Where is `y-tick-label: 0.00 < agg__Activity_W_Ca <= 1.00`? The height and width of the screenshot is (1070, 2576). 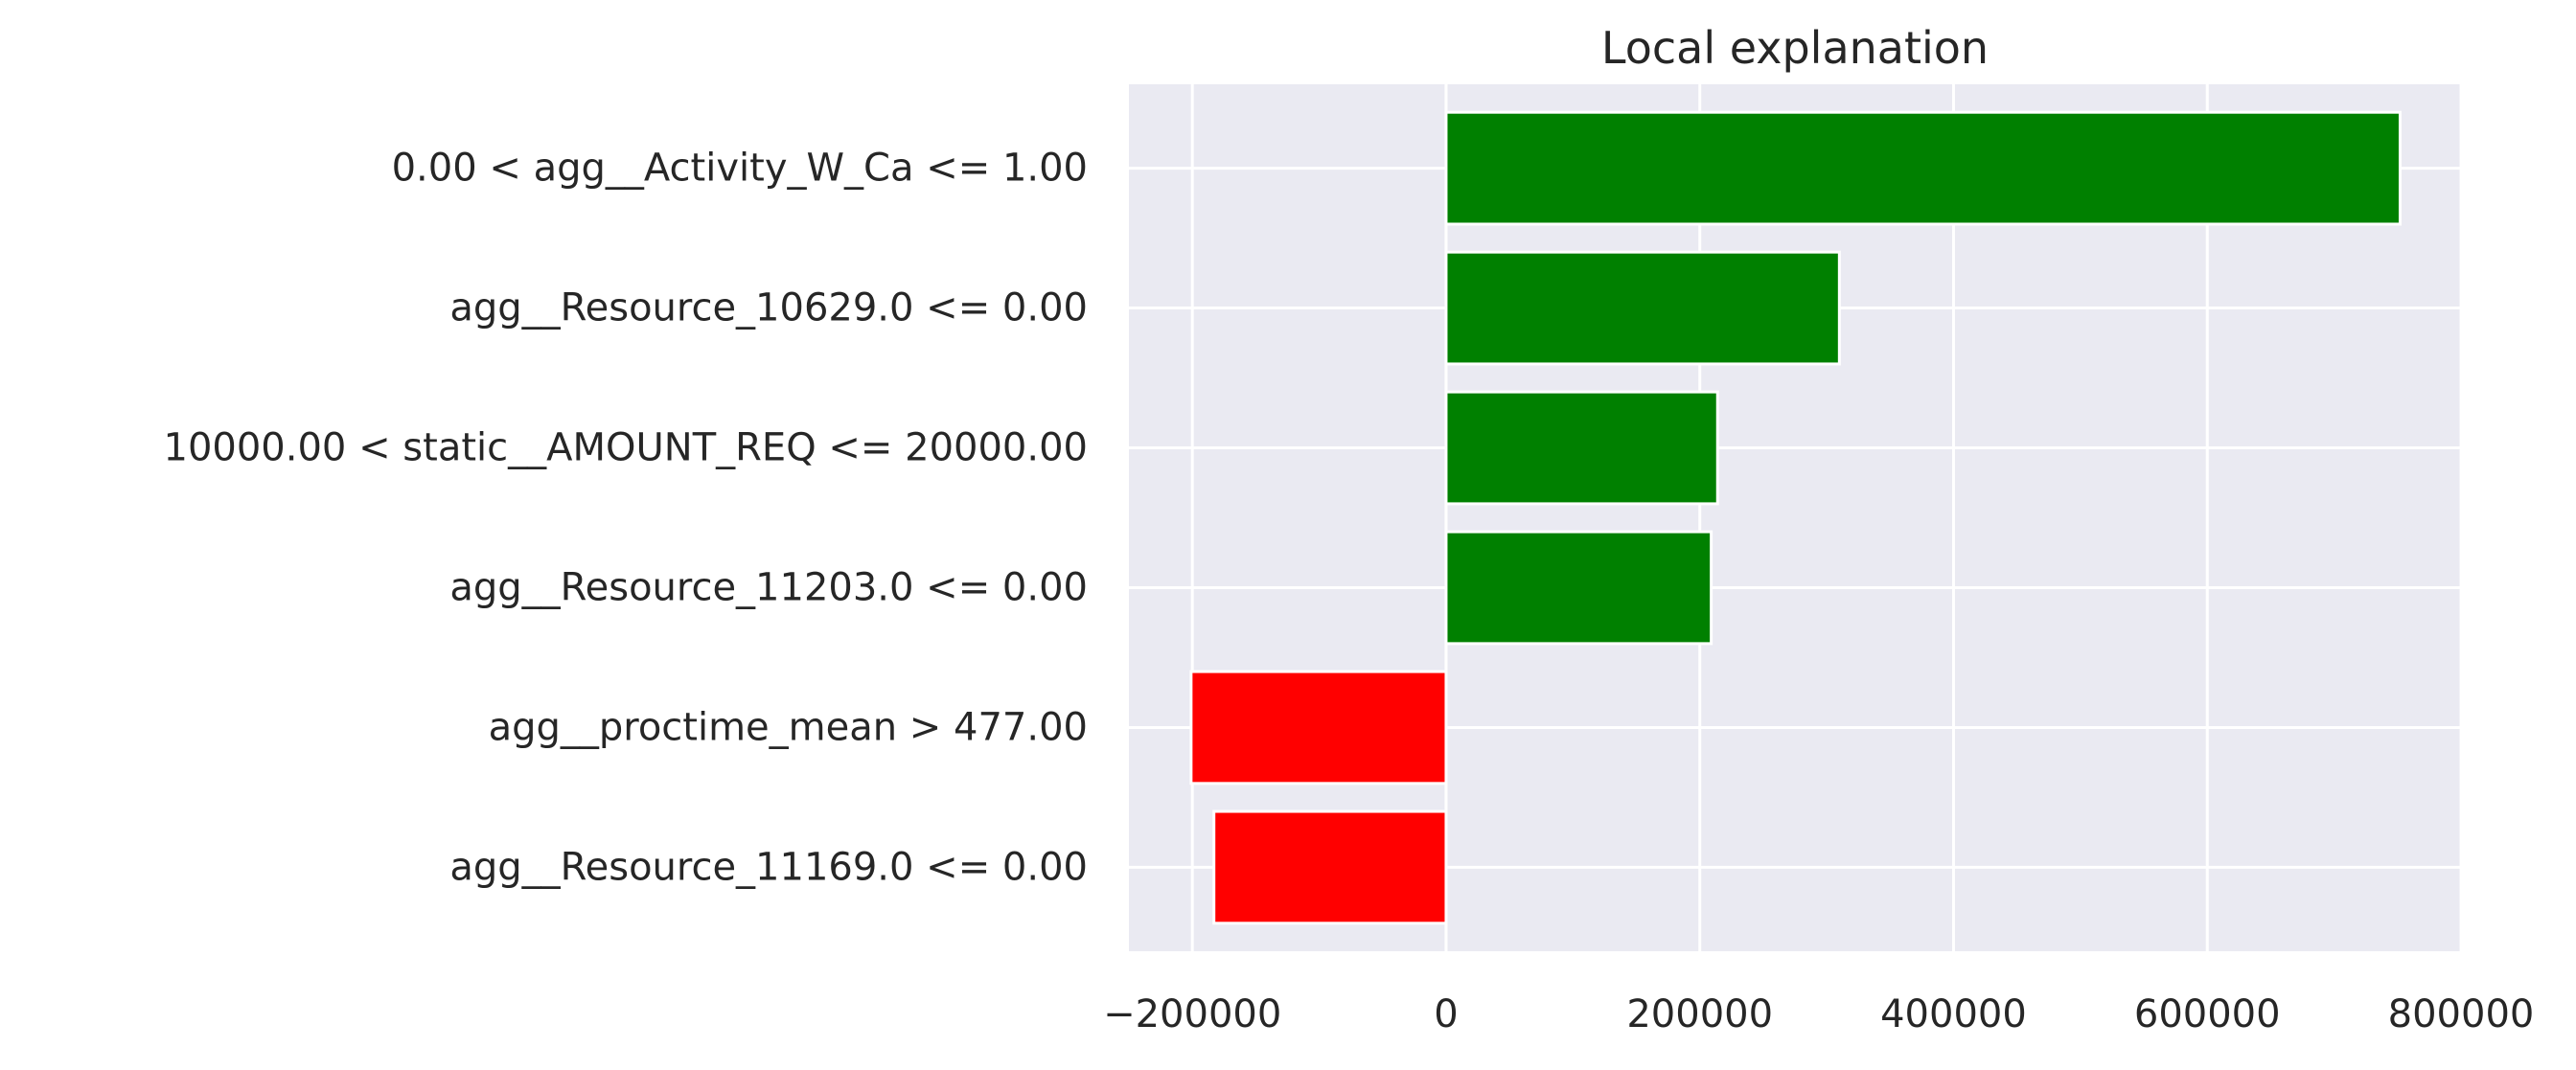 y-tick-label: 0.00 < agg__Activity_W_Ca <= 1.00 is located at coordinates (740, 169).